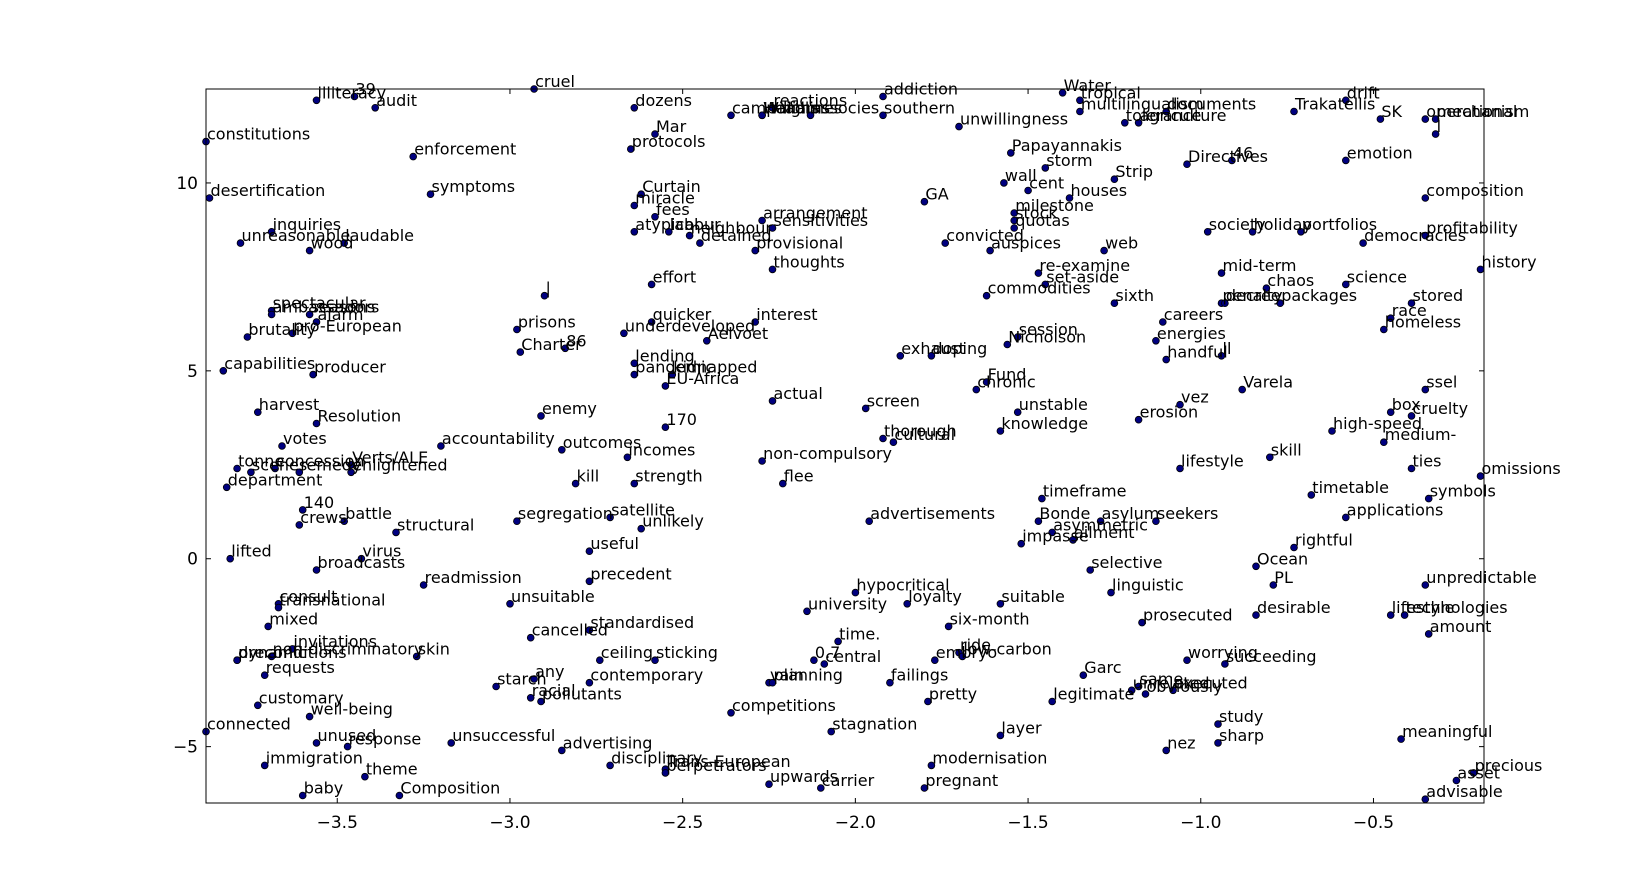 The image size is (1641, 887). What do you see at coordinates (1457, 607) in the screenshot?
I see `point-label: technologies` at bounding box center [1457, 607].